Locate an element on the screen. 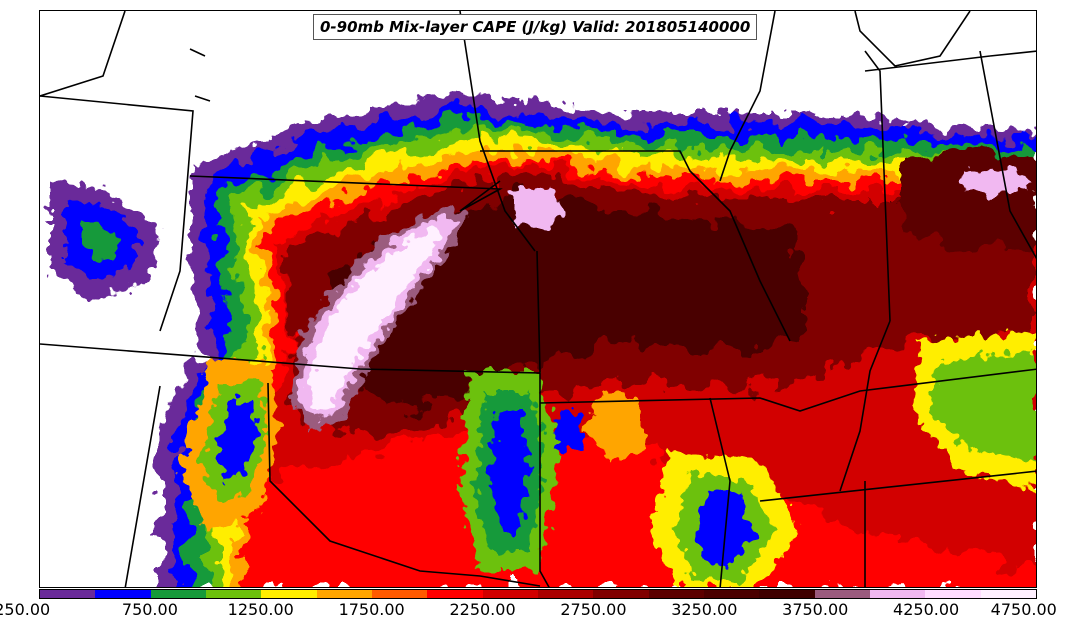 The image size is (1081, 633). colorbar-tick-label: 1250.00 is located at coordinates (260, 609).